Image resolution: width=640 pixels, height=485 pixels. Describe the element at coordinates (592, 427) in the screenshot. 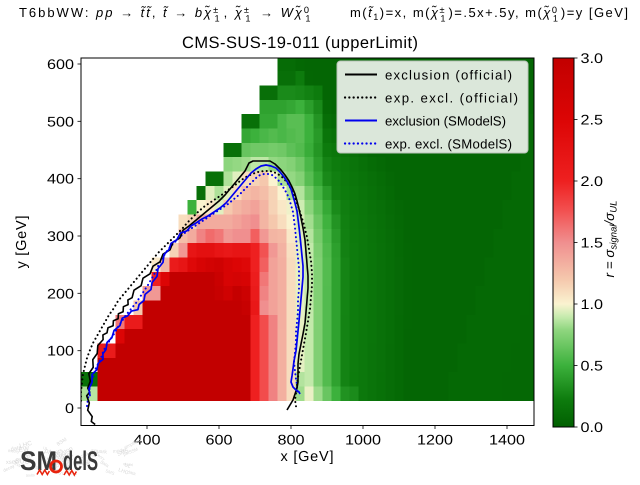

I see `svg-text: 0.0` at that location.